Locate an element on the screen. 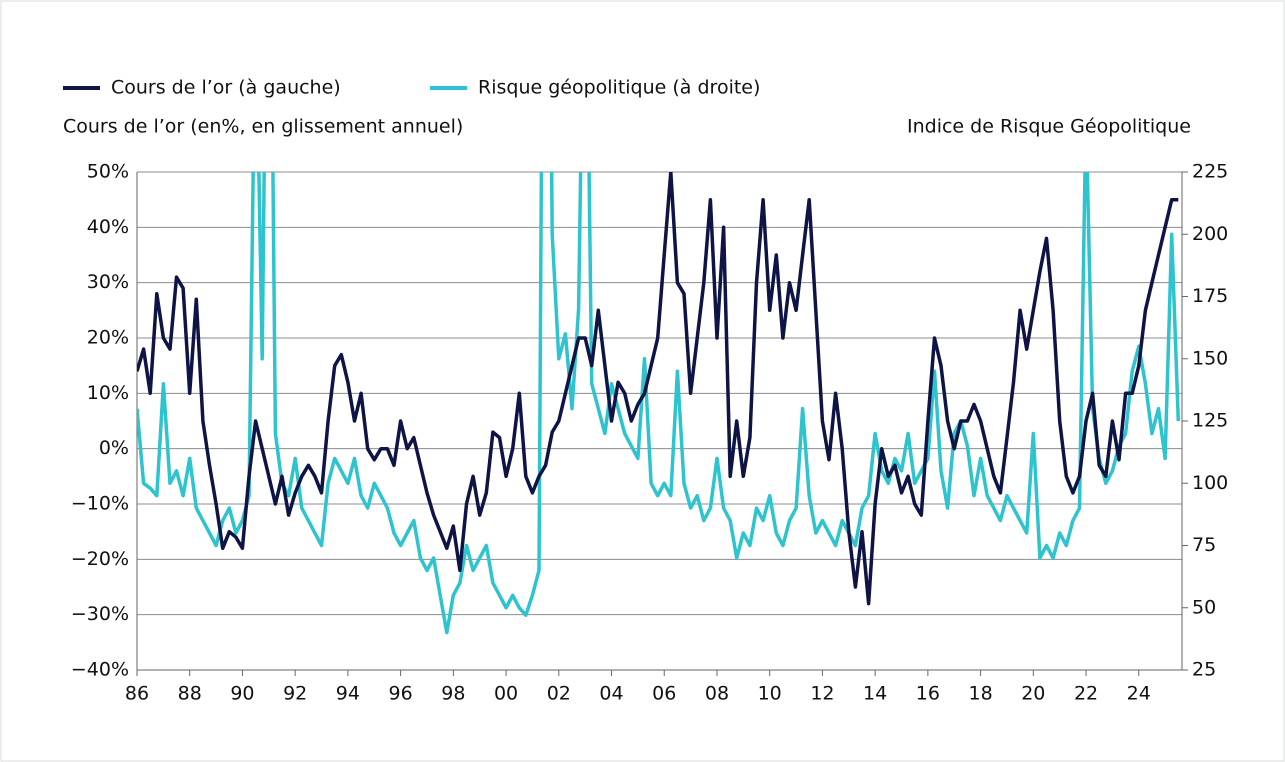 The width and height of the screenshot is (1285, 762). y-tick-label: −40% is located at coordinates (100, 670).